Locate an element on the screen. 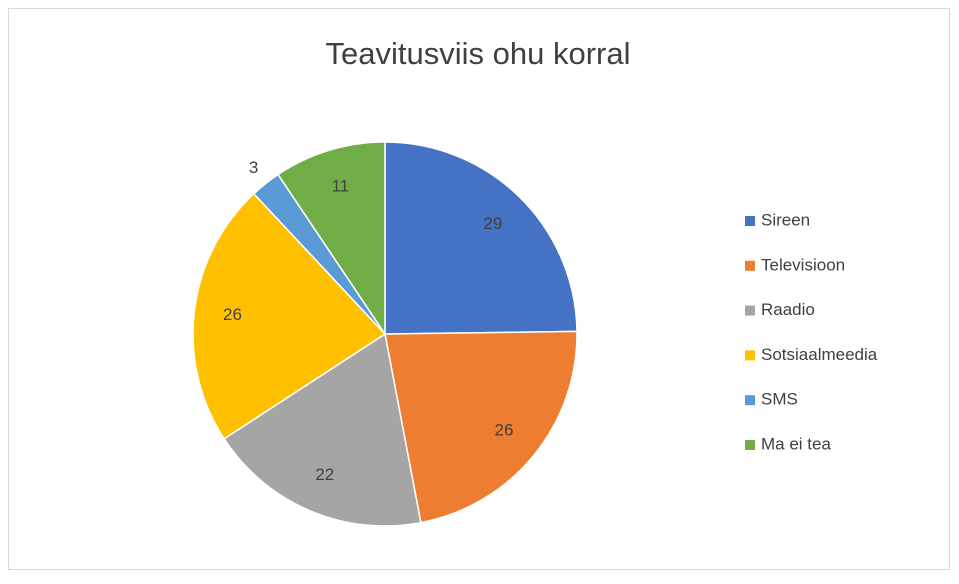  chart-title: Teavitusviis ohu korral is located at coordinates (478, 53).